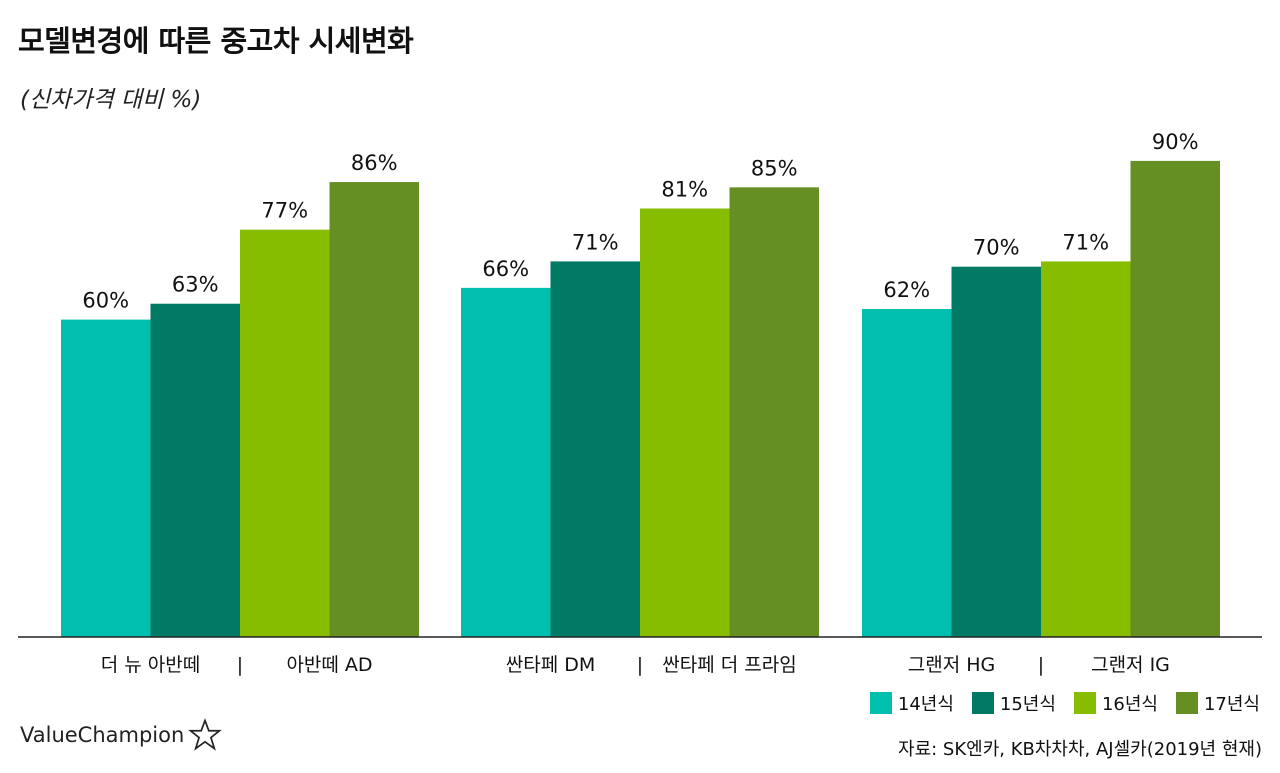  Describe the element at coordinates (551, 665) in the screenshot. I see `category-label: 싼타페 DM` at that location.